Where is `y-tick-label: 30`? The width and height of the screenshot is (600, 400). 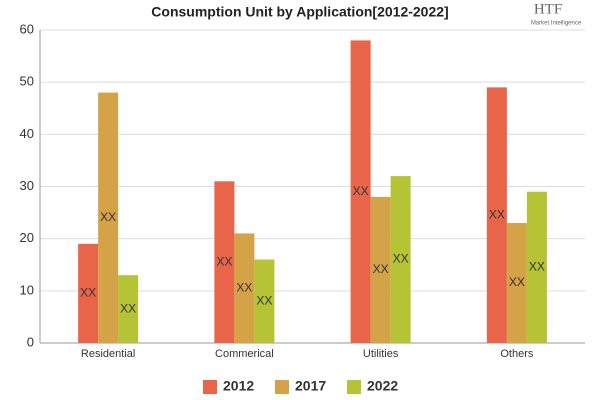
y-tick-label: 30 is located at coordinates (27, 185).